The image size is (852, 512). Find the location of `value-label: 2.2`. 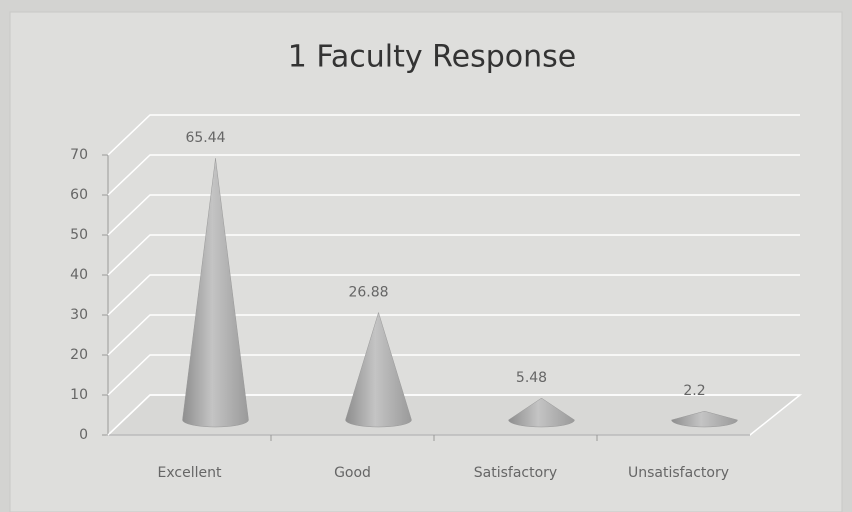

value-label: 2.2 is located at coordinates (694, 391).